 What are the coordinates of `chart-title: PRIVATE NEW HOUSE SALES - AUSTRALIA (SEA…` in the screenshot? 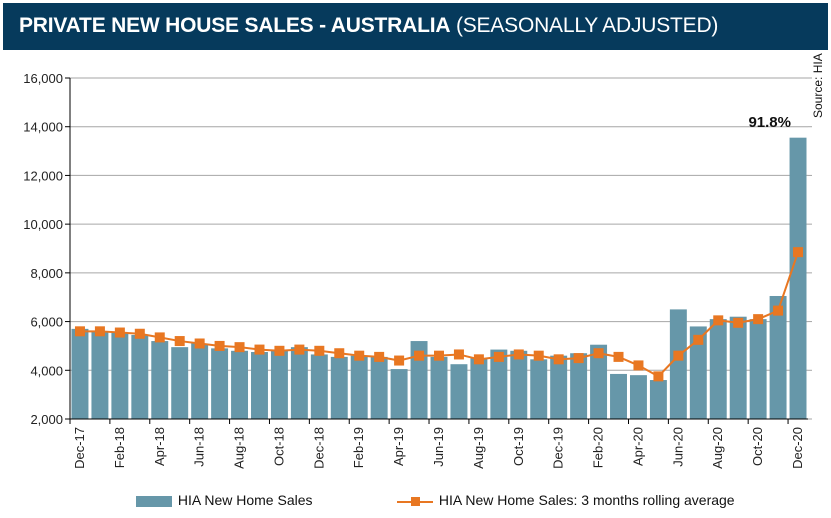 It's located at (368, 26).